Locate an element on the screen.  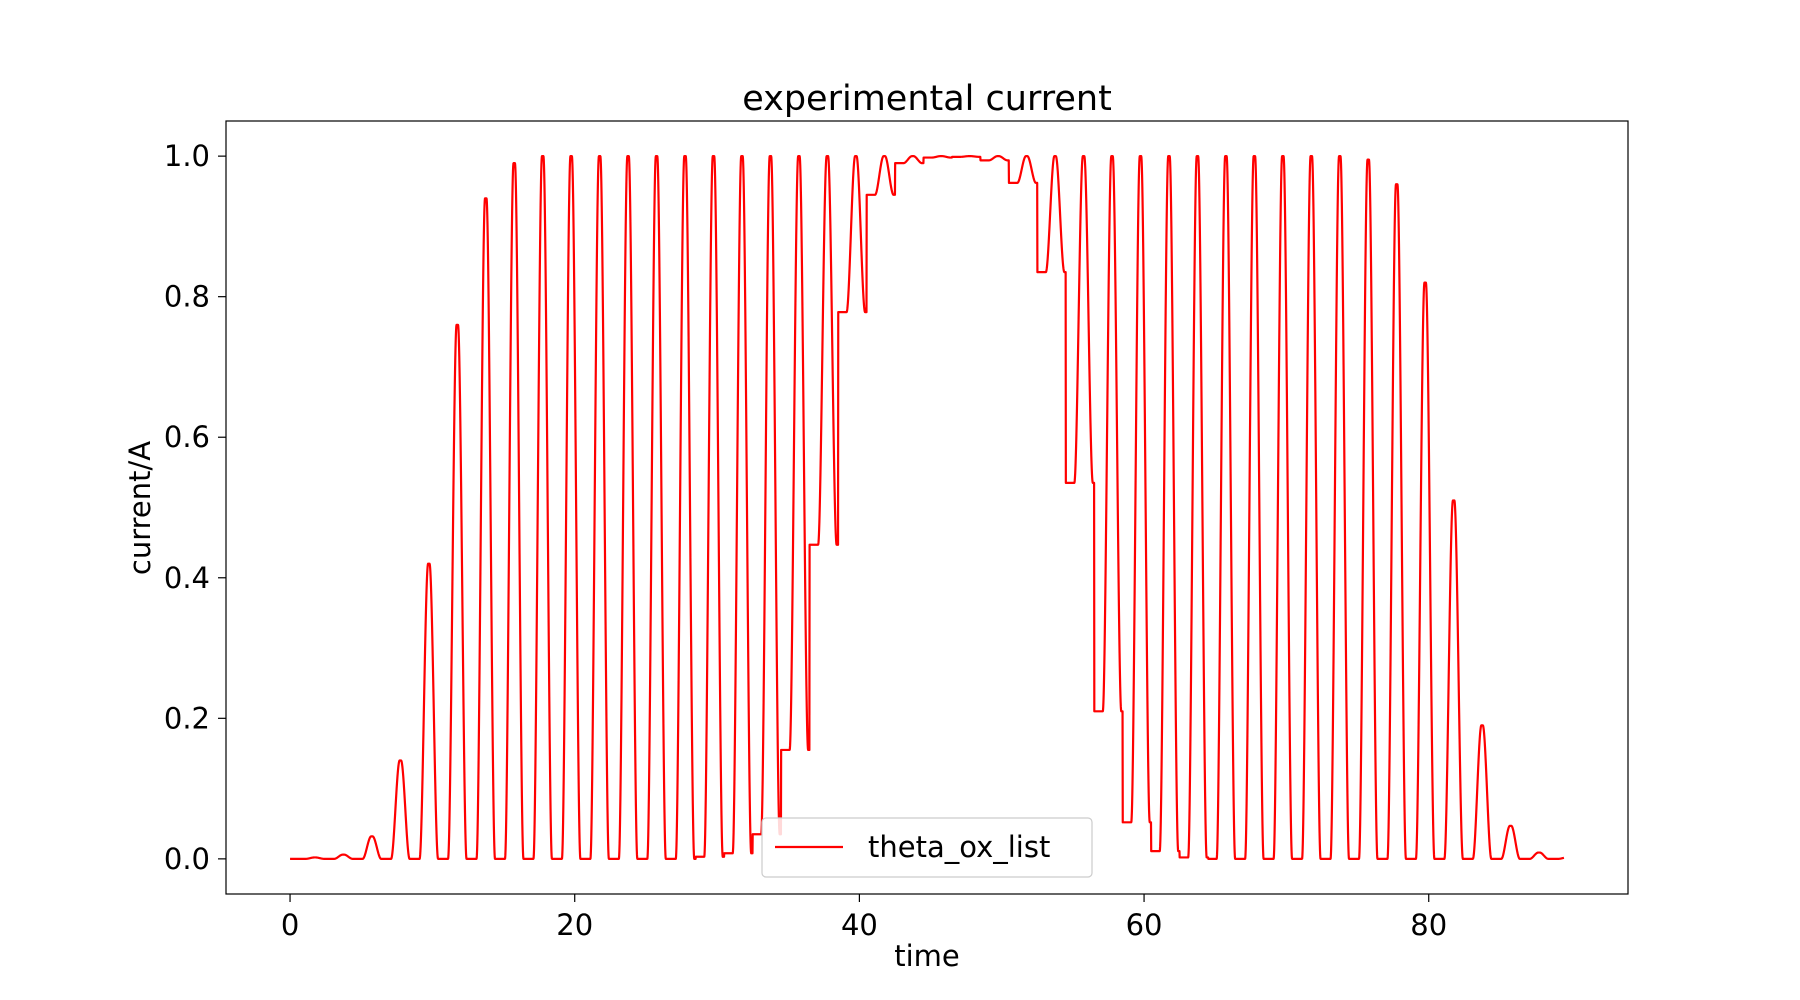
legend: theta_ox_list is located at coordinates (927, 847).